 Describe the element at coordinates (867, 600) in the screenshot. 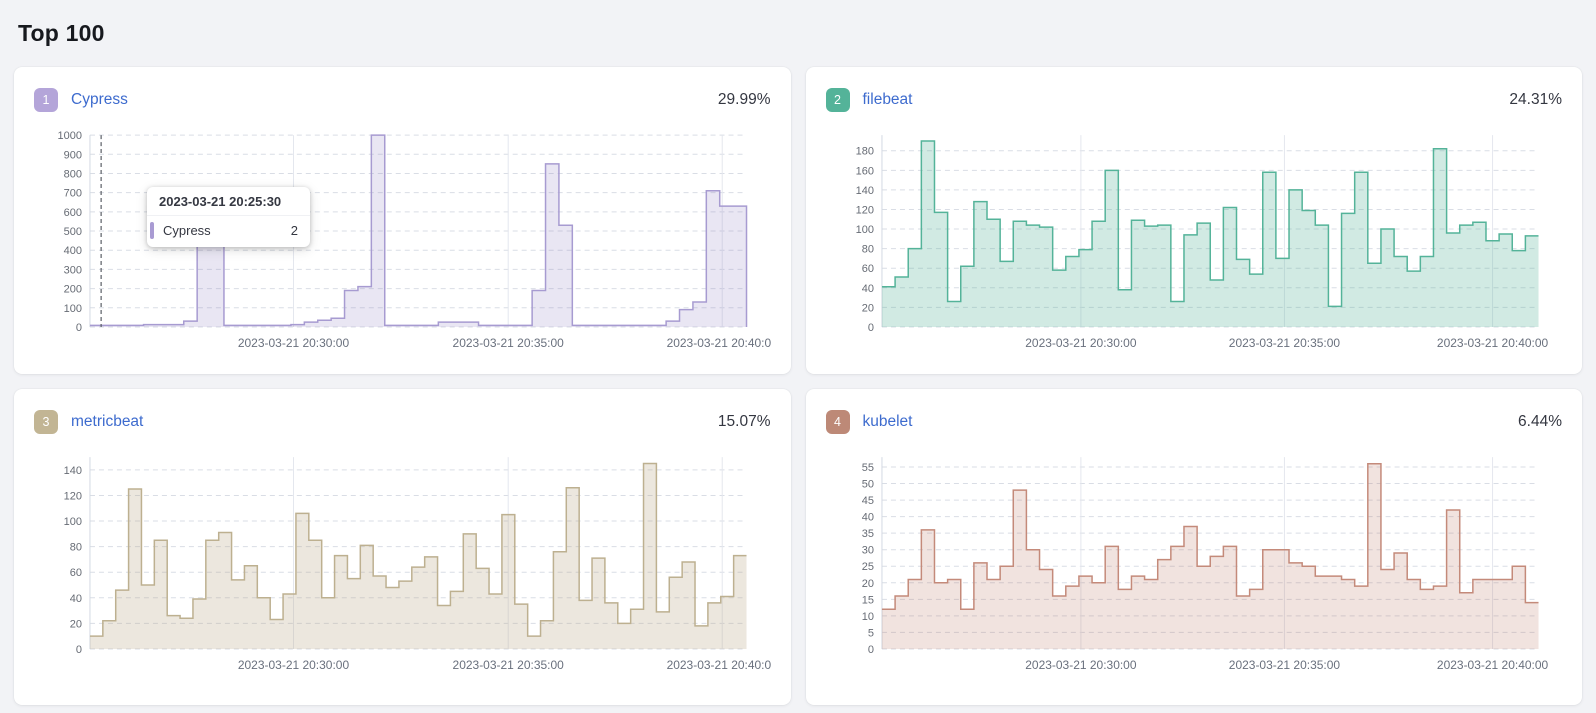

I see `svg-text: 15` at that location.